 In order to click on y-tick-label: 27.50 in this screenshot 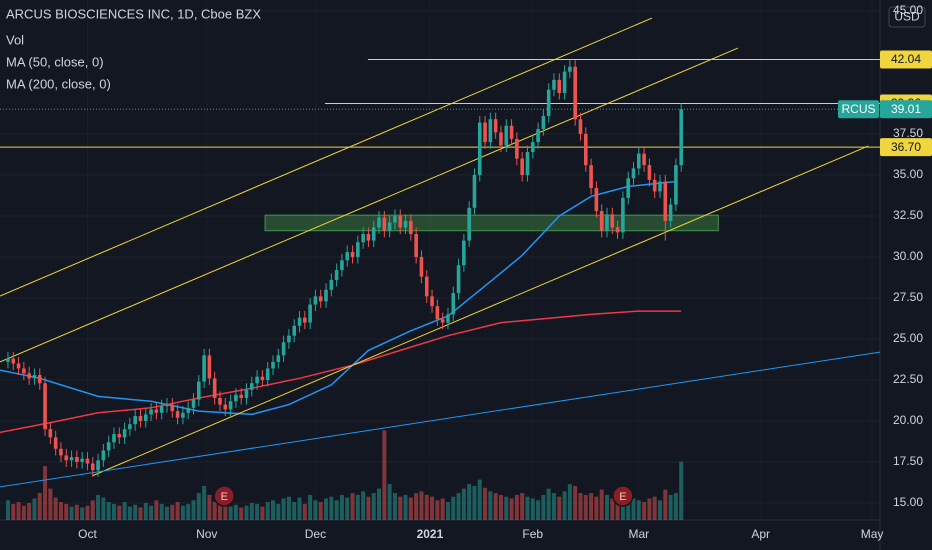, I will do `click(908, 297)`.